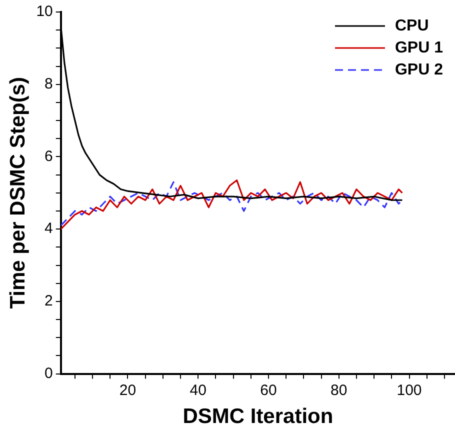  I want to click on y-tick-label: 2, so click(48, 301).